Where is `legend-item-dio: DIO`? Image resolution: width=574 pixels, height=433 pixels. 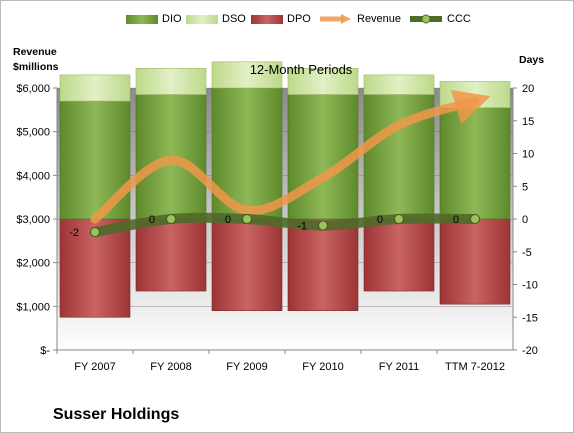 legend-item-dio: DIO is located at coordinates (154, 19).